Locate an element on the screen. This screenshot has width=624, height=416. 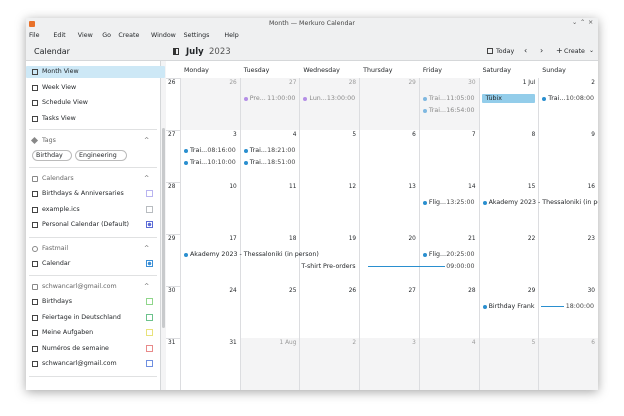
menu-item: View is located at coordinates (85, 35).